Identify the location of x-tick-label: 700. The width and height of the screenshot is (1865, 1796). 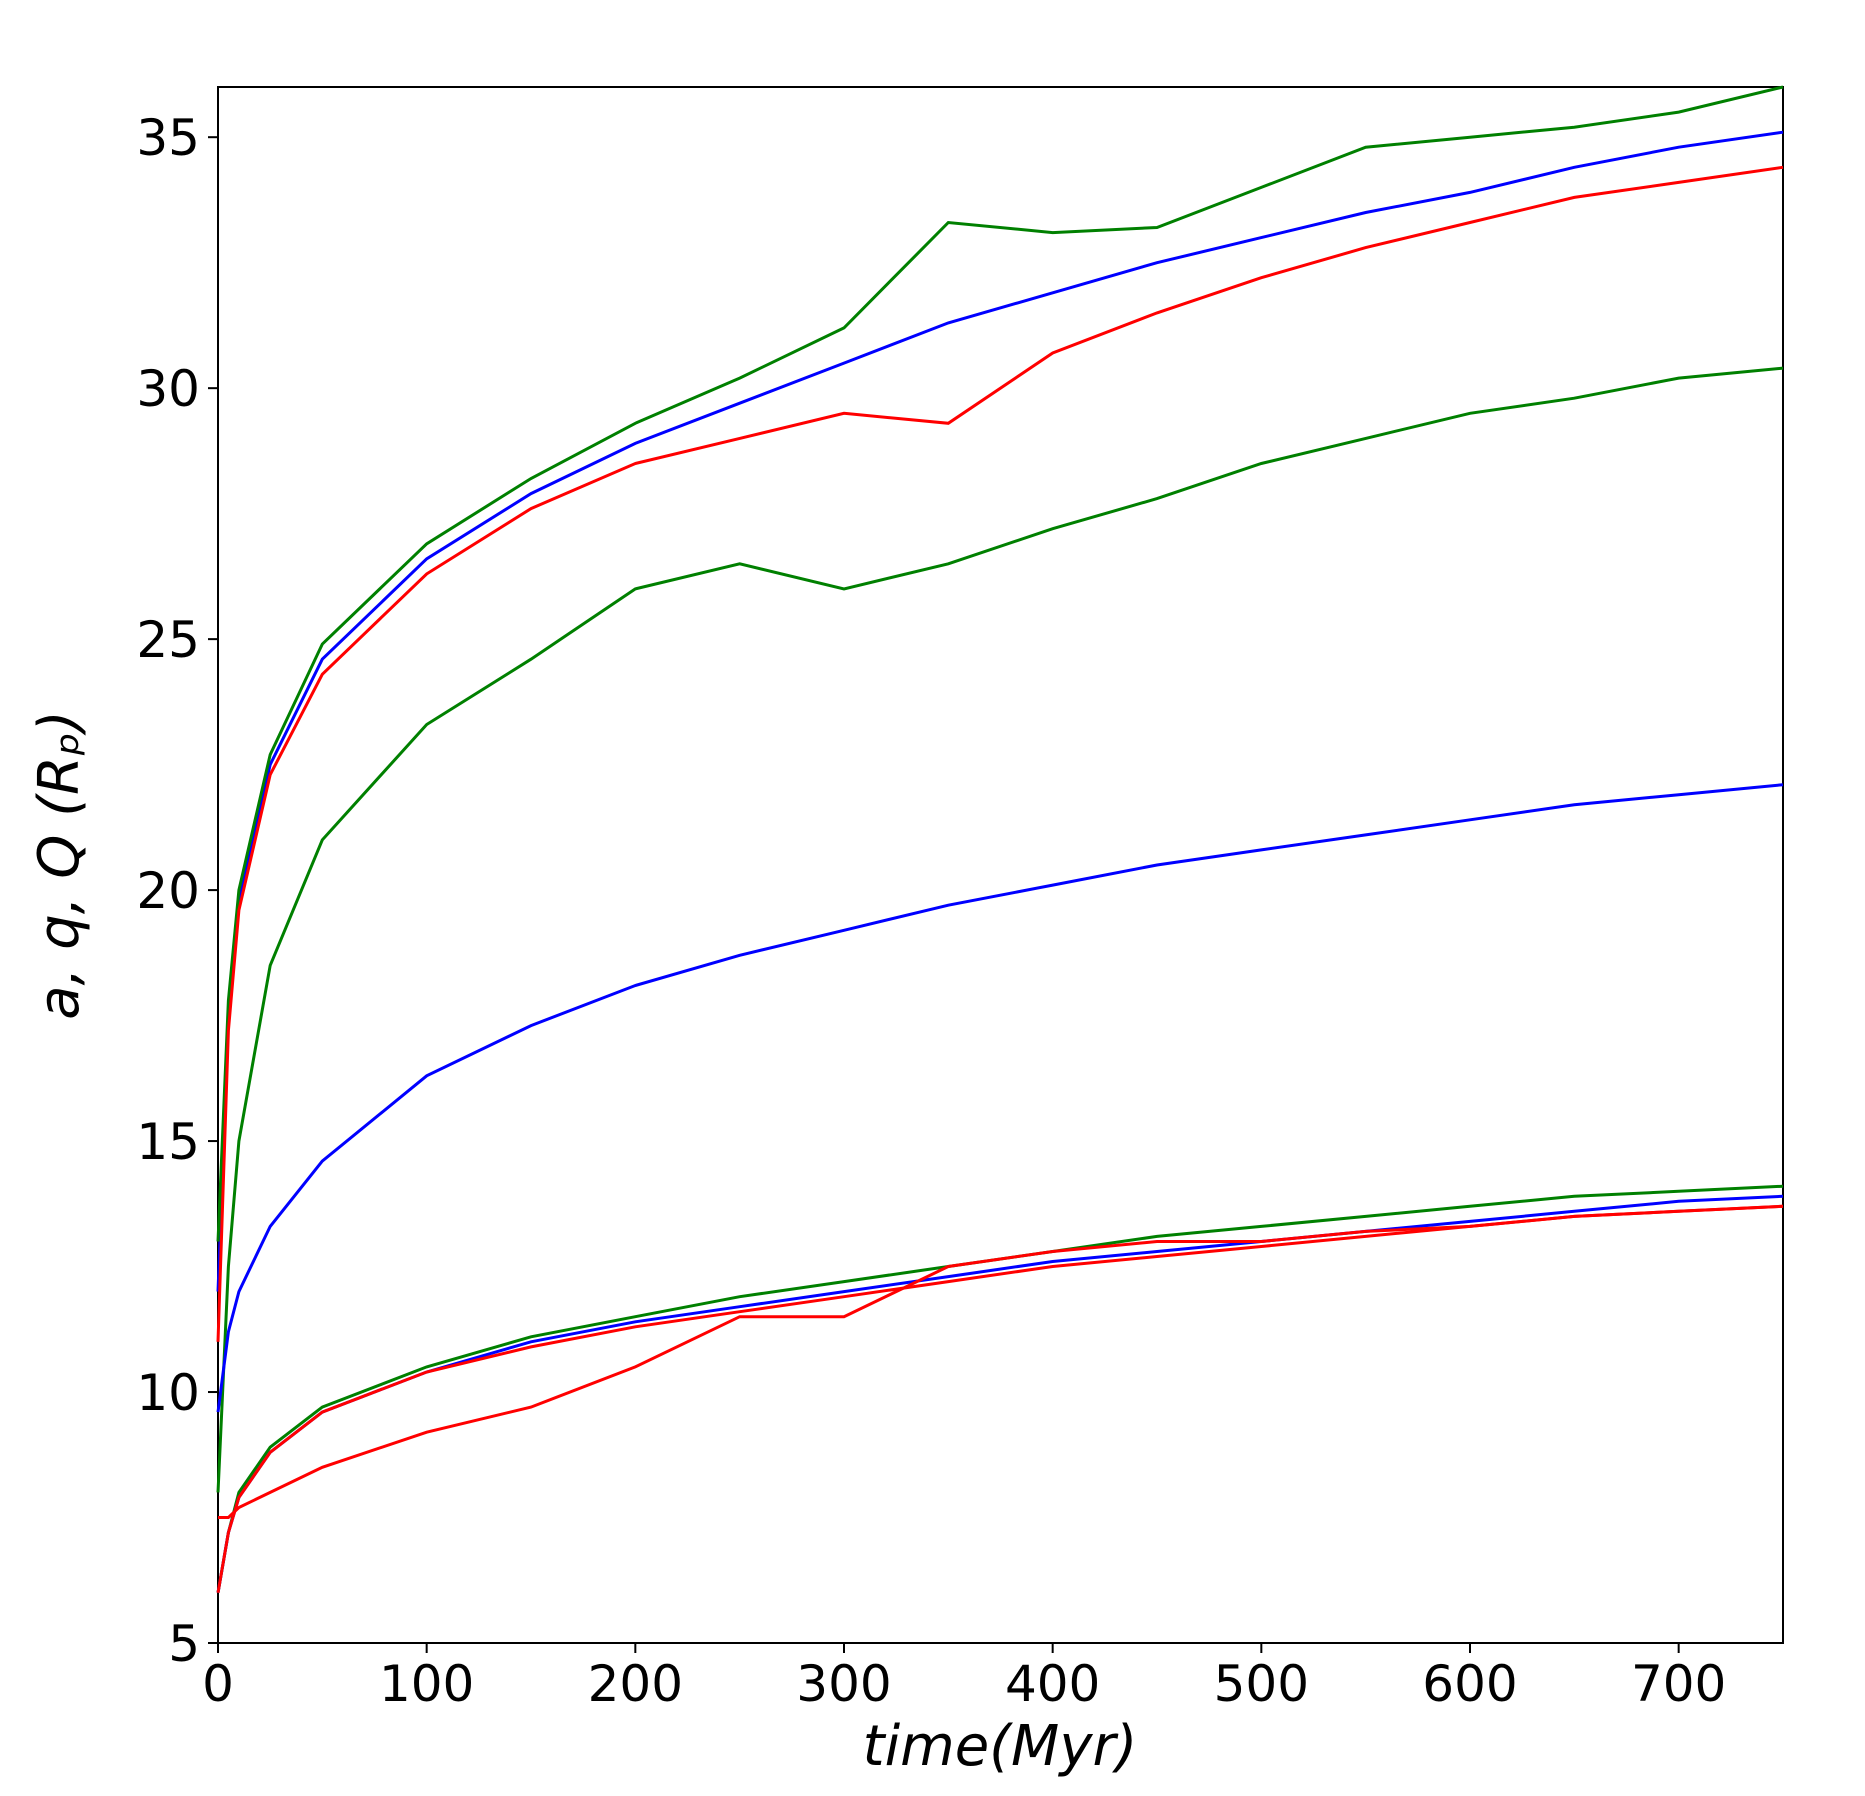
(1678, 1684).